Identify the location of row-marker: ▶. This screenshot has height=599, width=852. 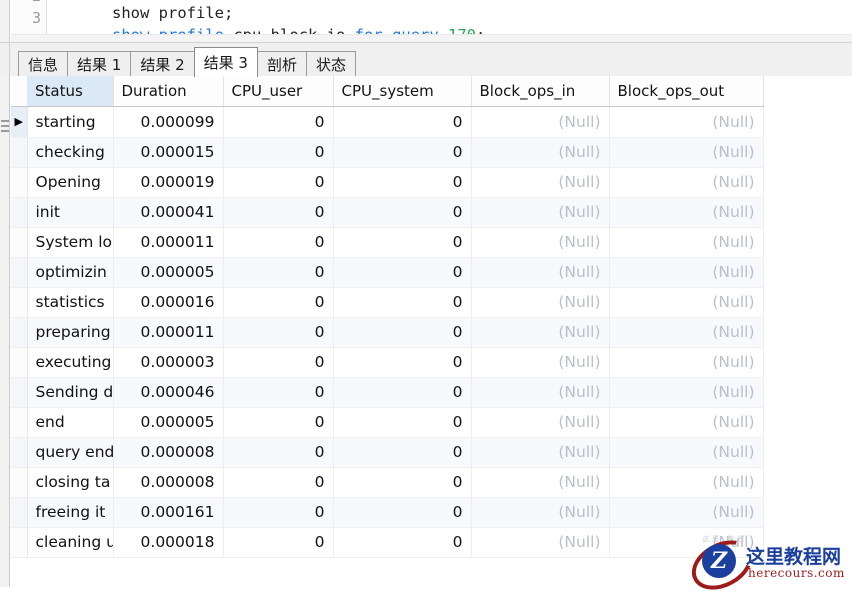
(19, 122).